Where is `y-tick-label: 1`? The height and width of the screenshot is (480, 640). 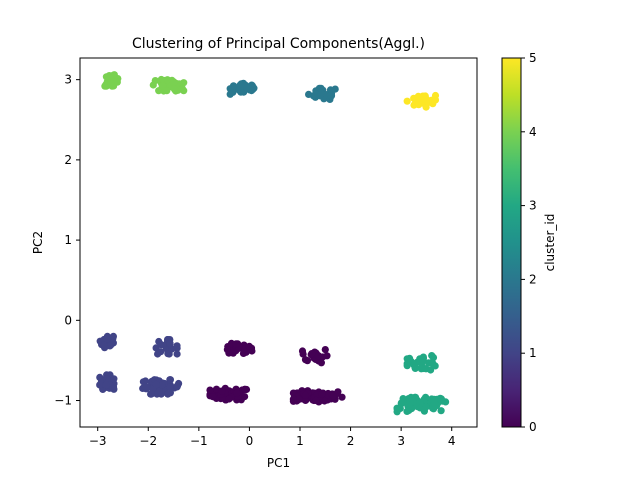
y-tick-label: 1 is located at coordinates (68, 240).